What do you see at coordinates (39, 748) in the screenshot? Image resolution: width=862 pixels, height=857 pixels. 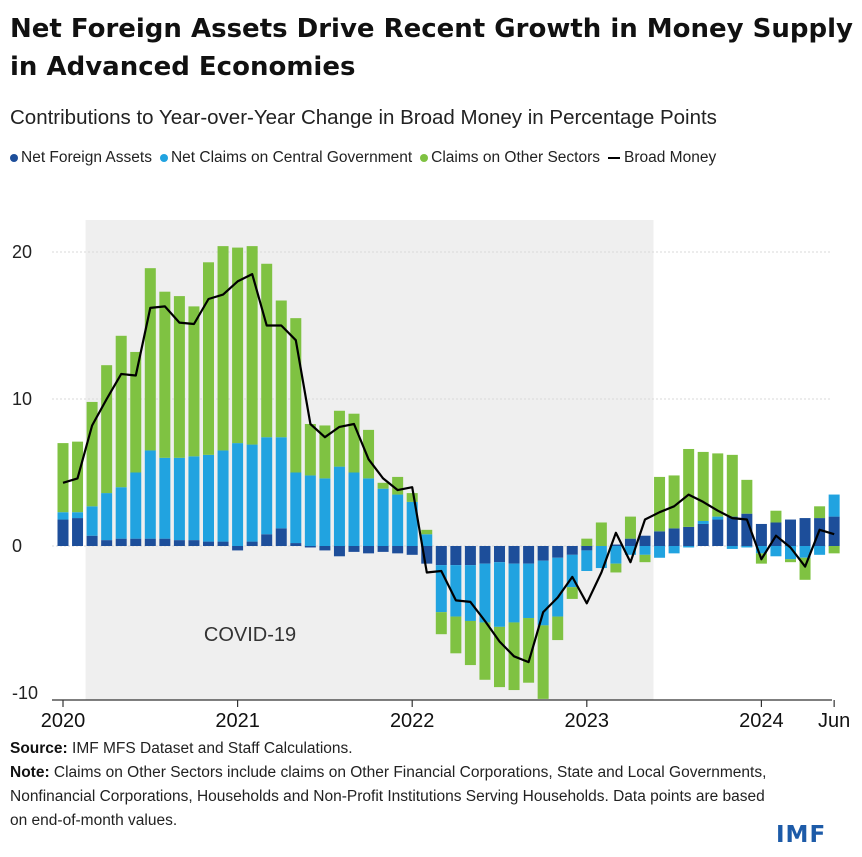 I see `source-label: Source:` at bounding box center [39, 748].